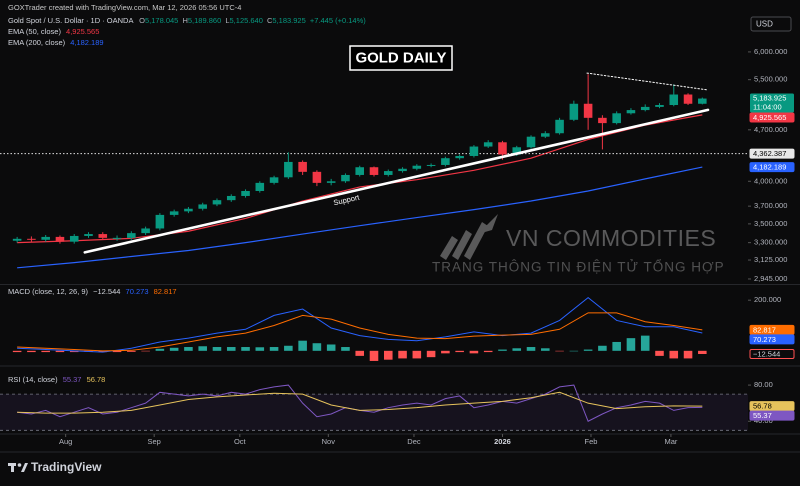  What do you see at coordinates (611, 238) in the screenshot?
I see `watermark-title: VN COMMODITIES` at bounding box center [611, 238].